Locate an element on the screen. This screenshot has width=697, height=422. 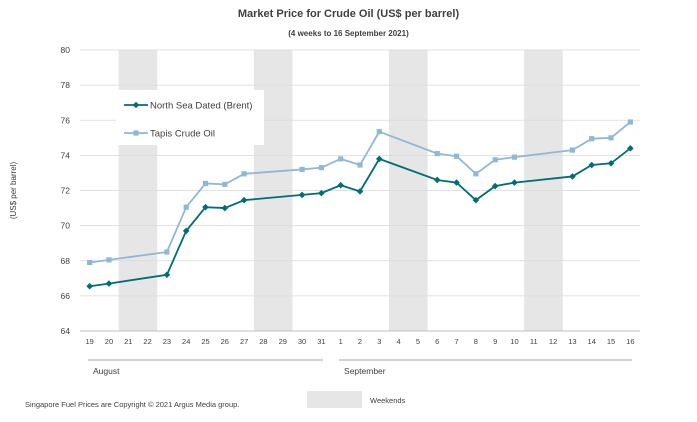
x-tick-label: 15 is located at coordinates (611, 341).